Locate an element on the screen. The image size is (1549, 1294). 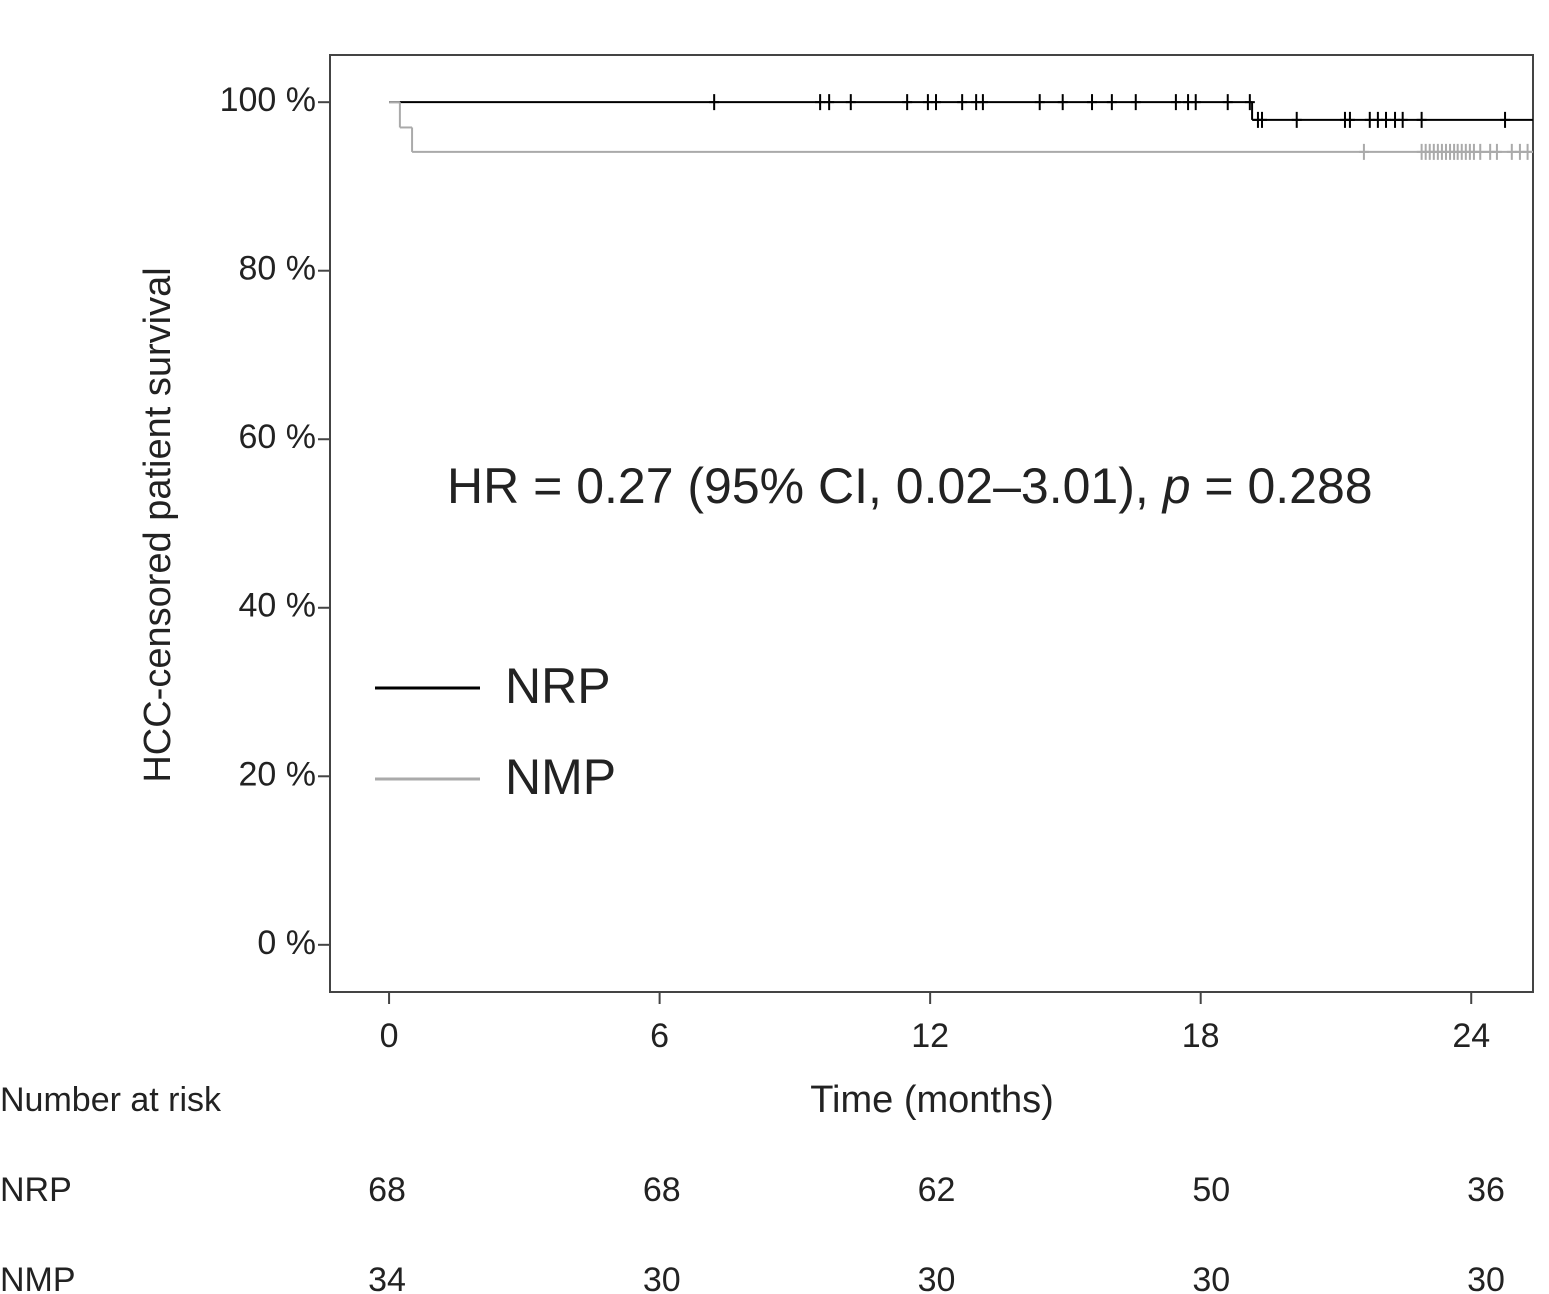
annotation-text: HR = 0.27 (95% CI, 0.02–3.01), is located at coordinates (805, 486).